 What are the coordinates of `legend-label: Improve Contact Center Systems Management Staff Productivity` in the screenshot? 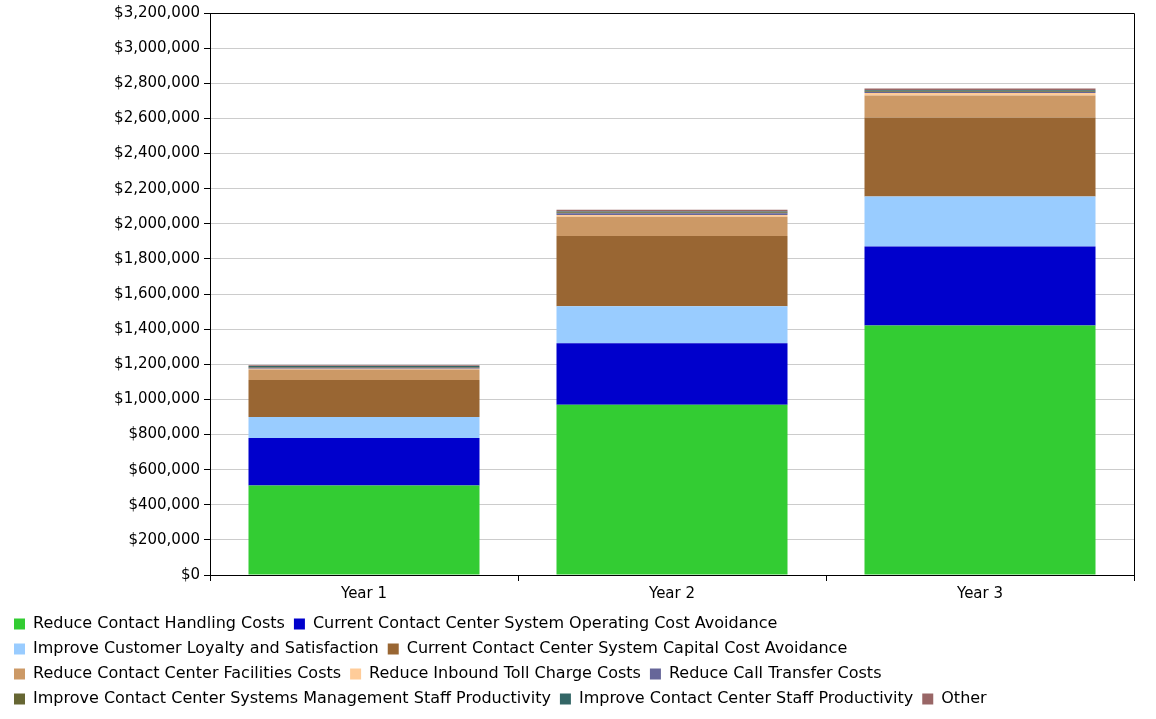 It's located at (292, 698).